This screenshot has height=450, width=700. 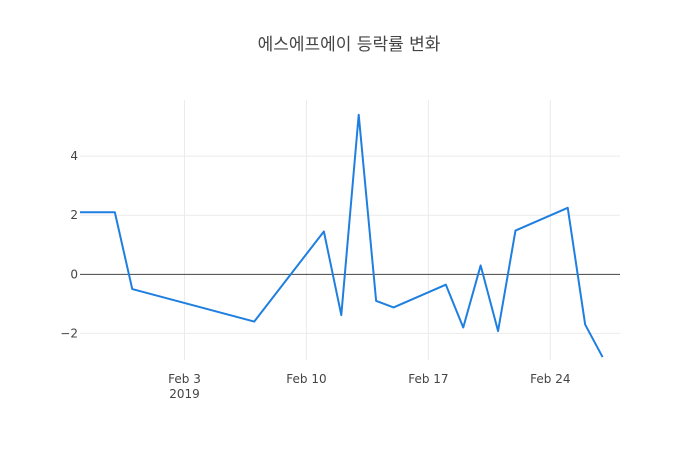 I want to click on x-tick-label: Feb 3, so click(x=184, y=379).